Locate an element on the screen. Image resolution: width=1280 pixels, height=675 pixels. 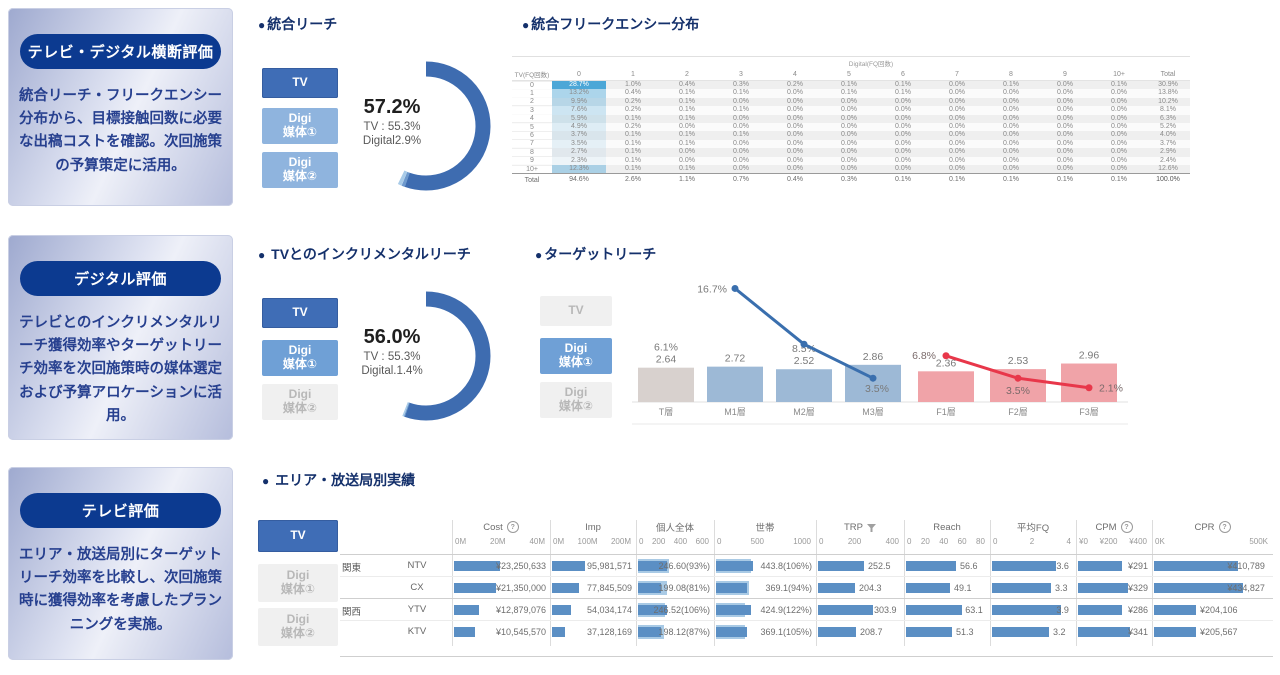
axis-tick: 100M is located at coordinates (587, 541).